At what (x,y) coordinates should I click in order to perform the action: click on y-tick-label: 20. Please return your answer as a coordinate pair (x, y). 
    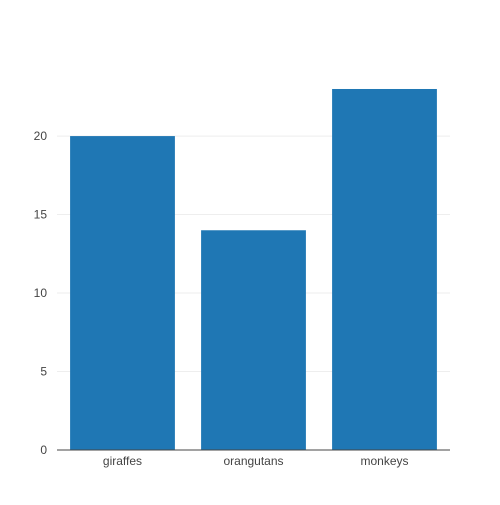
    Looking at the image, I should click on (41, 136).